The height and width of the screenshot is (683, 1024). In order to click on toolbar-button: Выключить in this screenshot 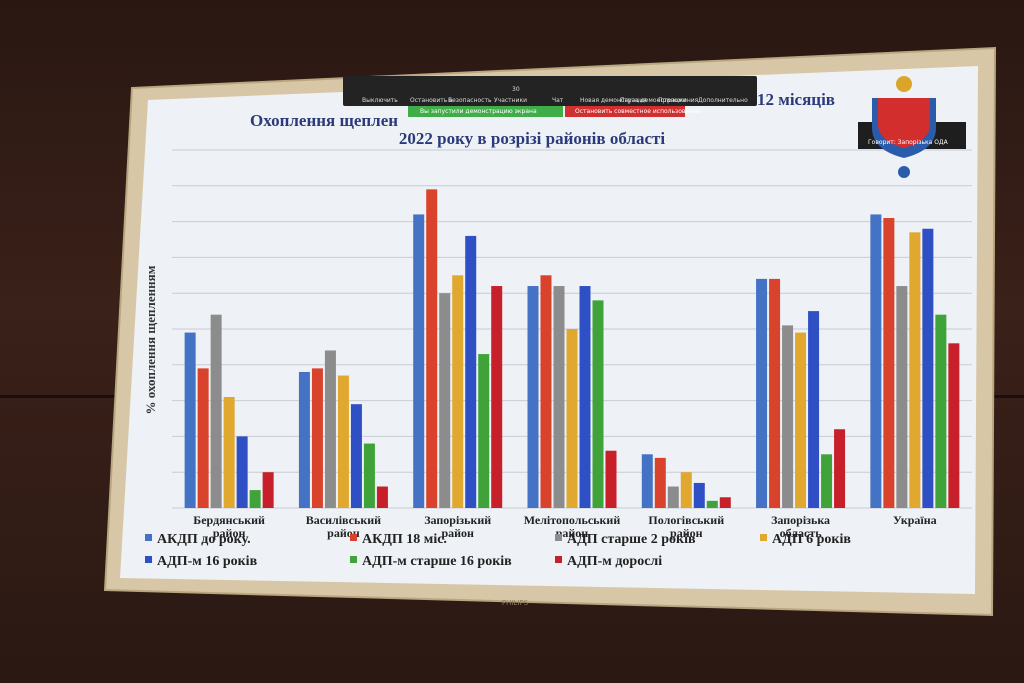, I will do `click(380, 100)`.